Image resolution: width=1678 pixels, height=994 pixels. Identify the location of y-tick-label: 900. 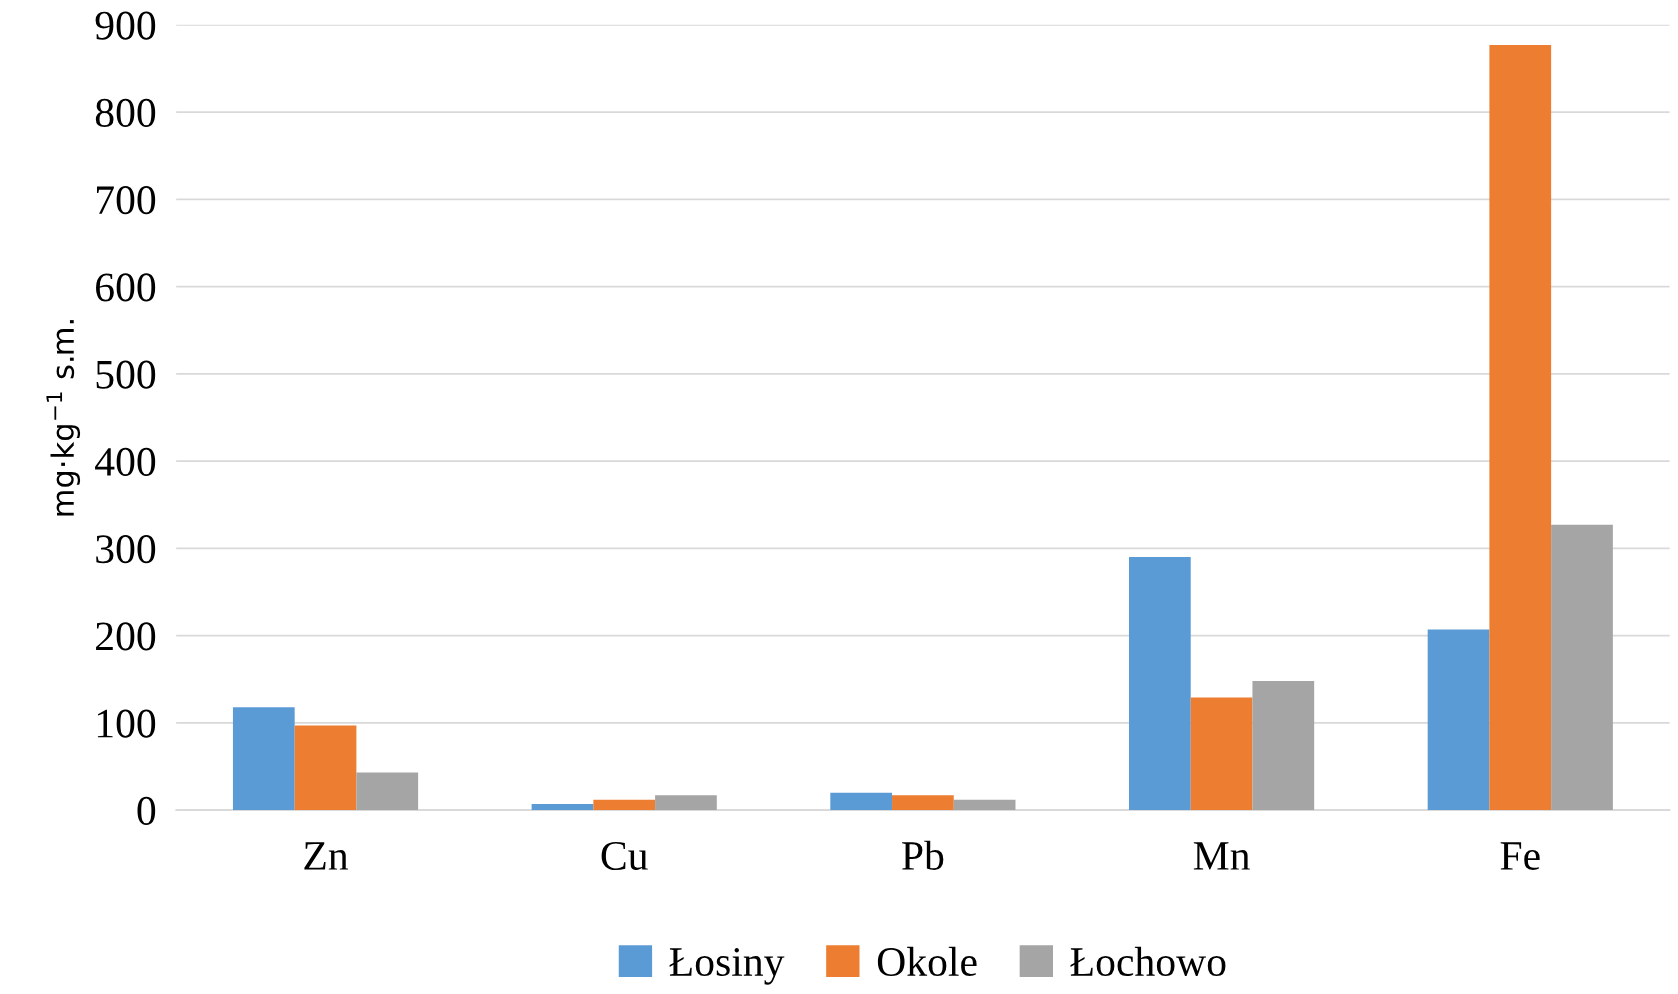
(125, 25).